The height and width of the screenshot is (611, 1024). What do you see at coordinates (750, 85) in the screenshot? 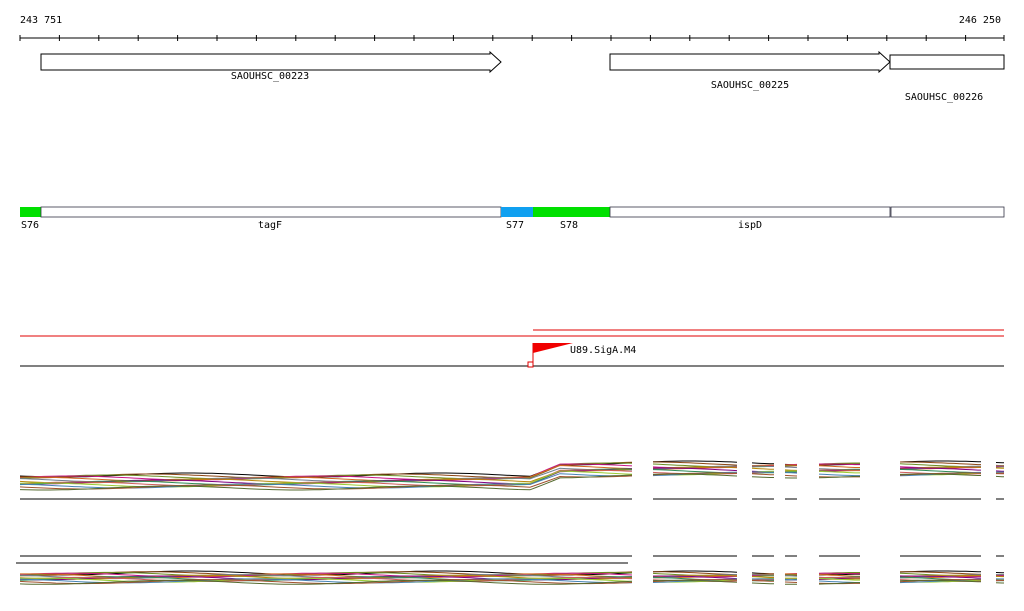
I see `gene-label: SAOUHSC_00225` at bounding box center [750, 85].